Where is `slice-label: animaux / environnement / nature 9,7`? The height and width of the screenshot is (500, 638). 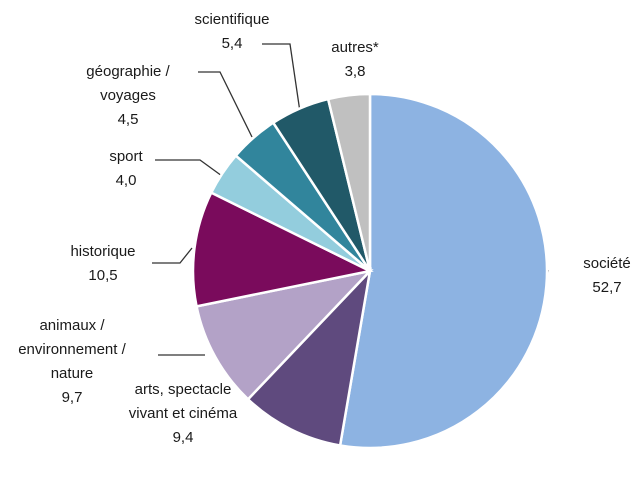
slice-label: animaux / environnement / nature 9,7 is located at coordinates (73, 362).